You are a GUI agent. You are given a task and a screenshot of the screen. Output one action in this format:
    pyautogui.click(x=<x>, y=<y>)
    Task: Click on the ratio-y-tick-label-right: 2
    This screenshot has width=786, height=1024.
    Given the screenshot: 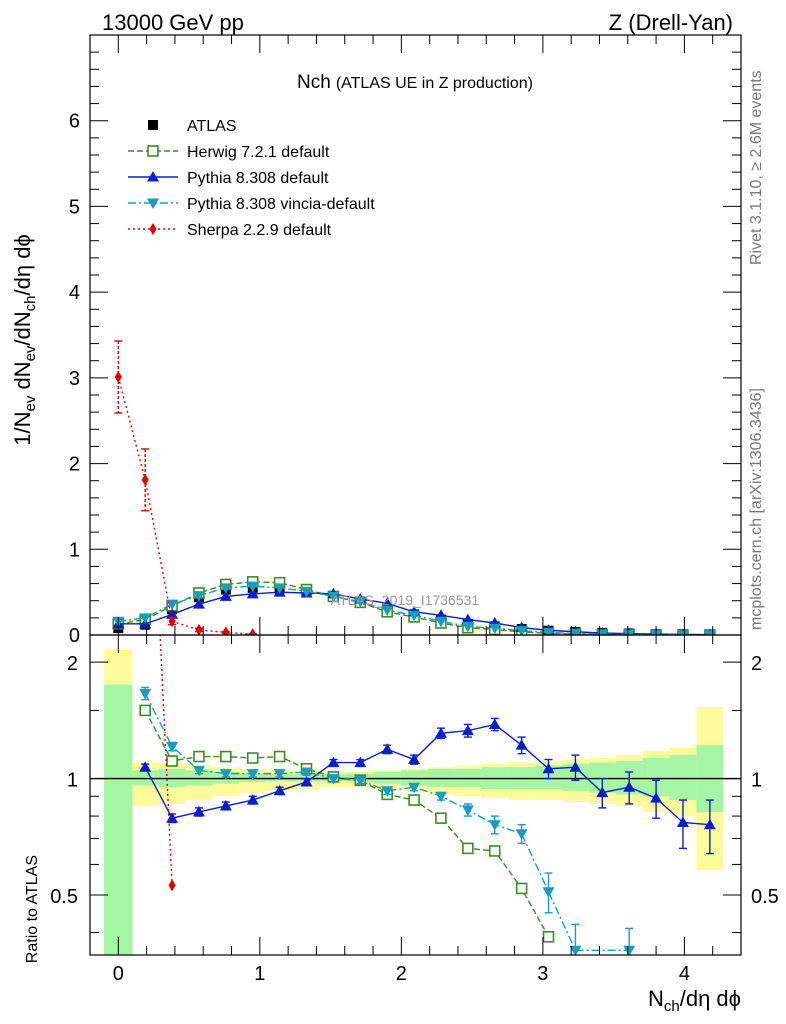 What is the action you would take?
    pyautogui.click(x=756, y=664)
    